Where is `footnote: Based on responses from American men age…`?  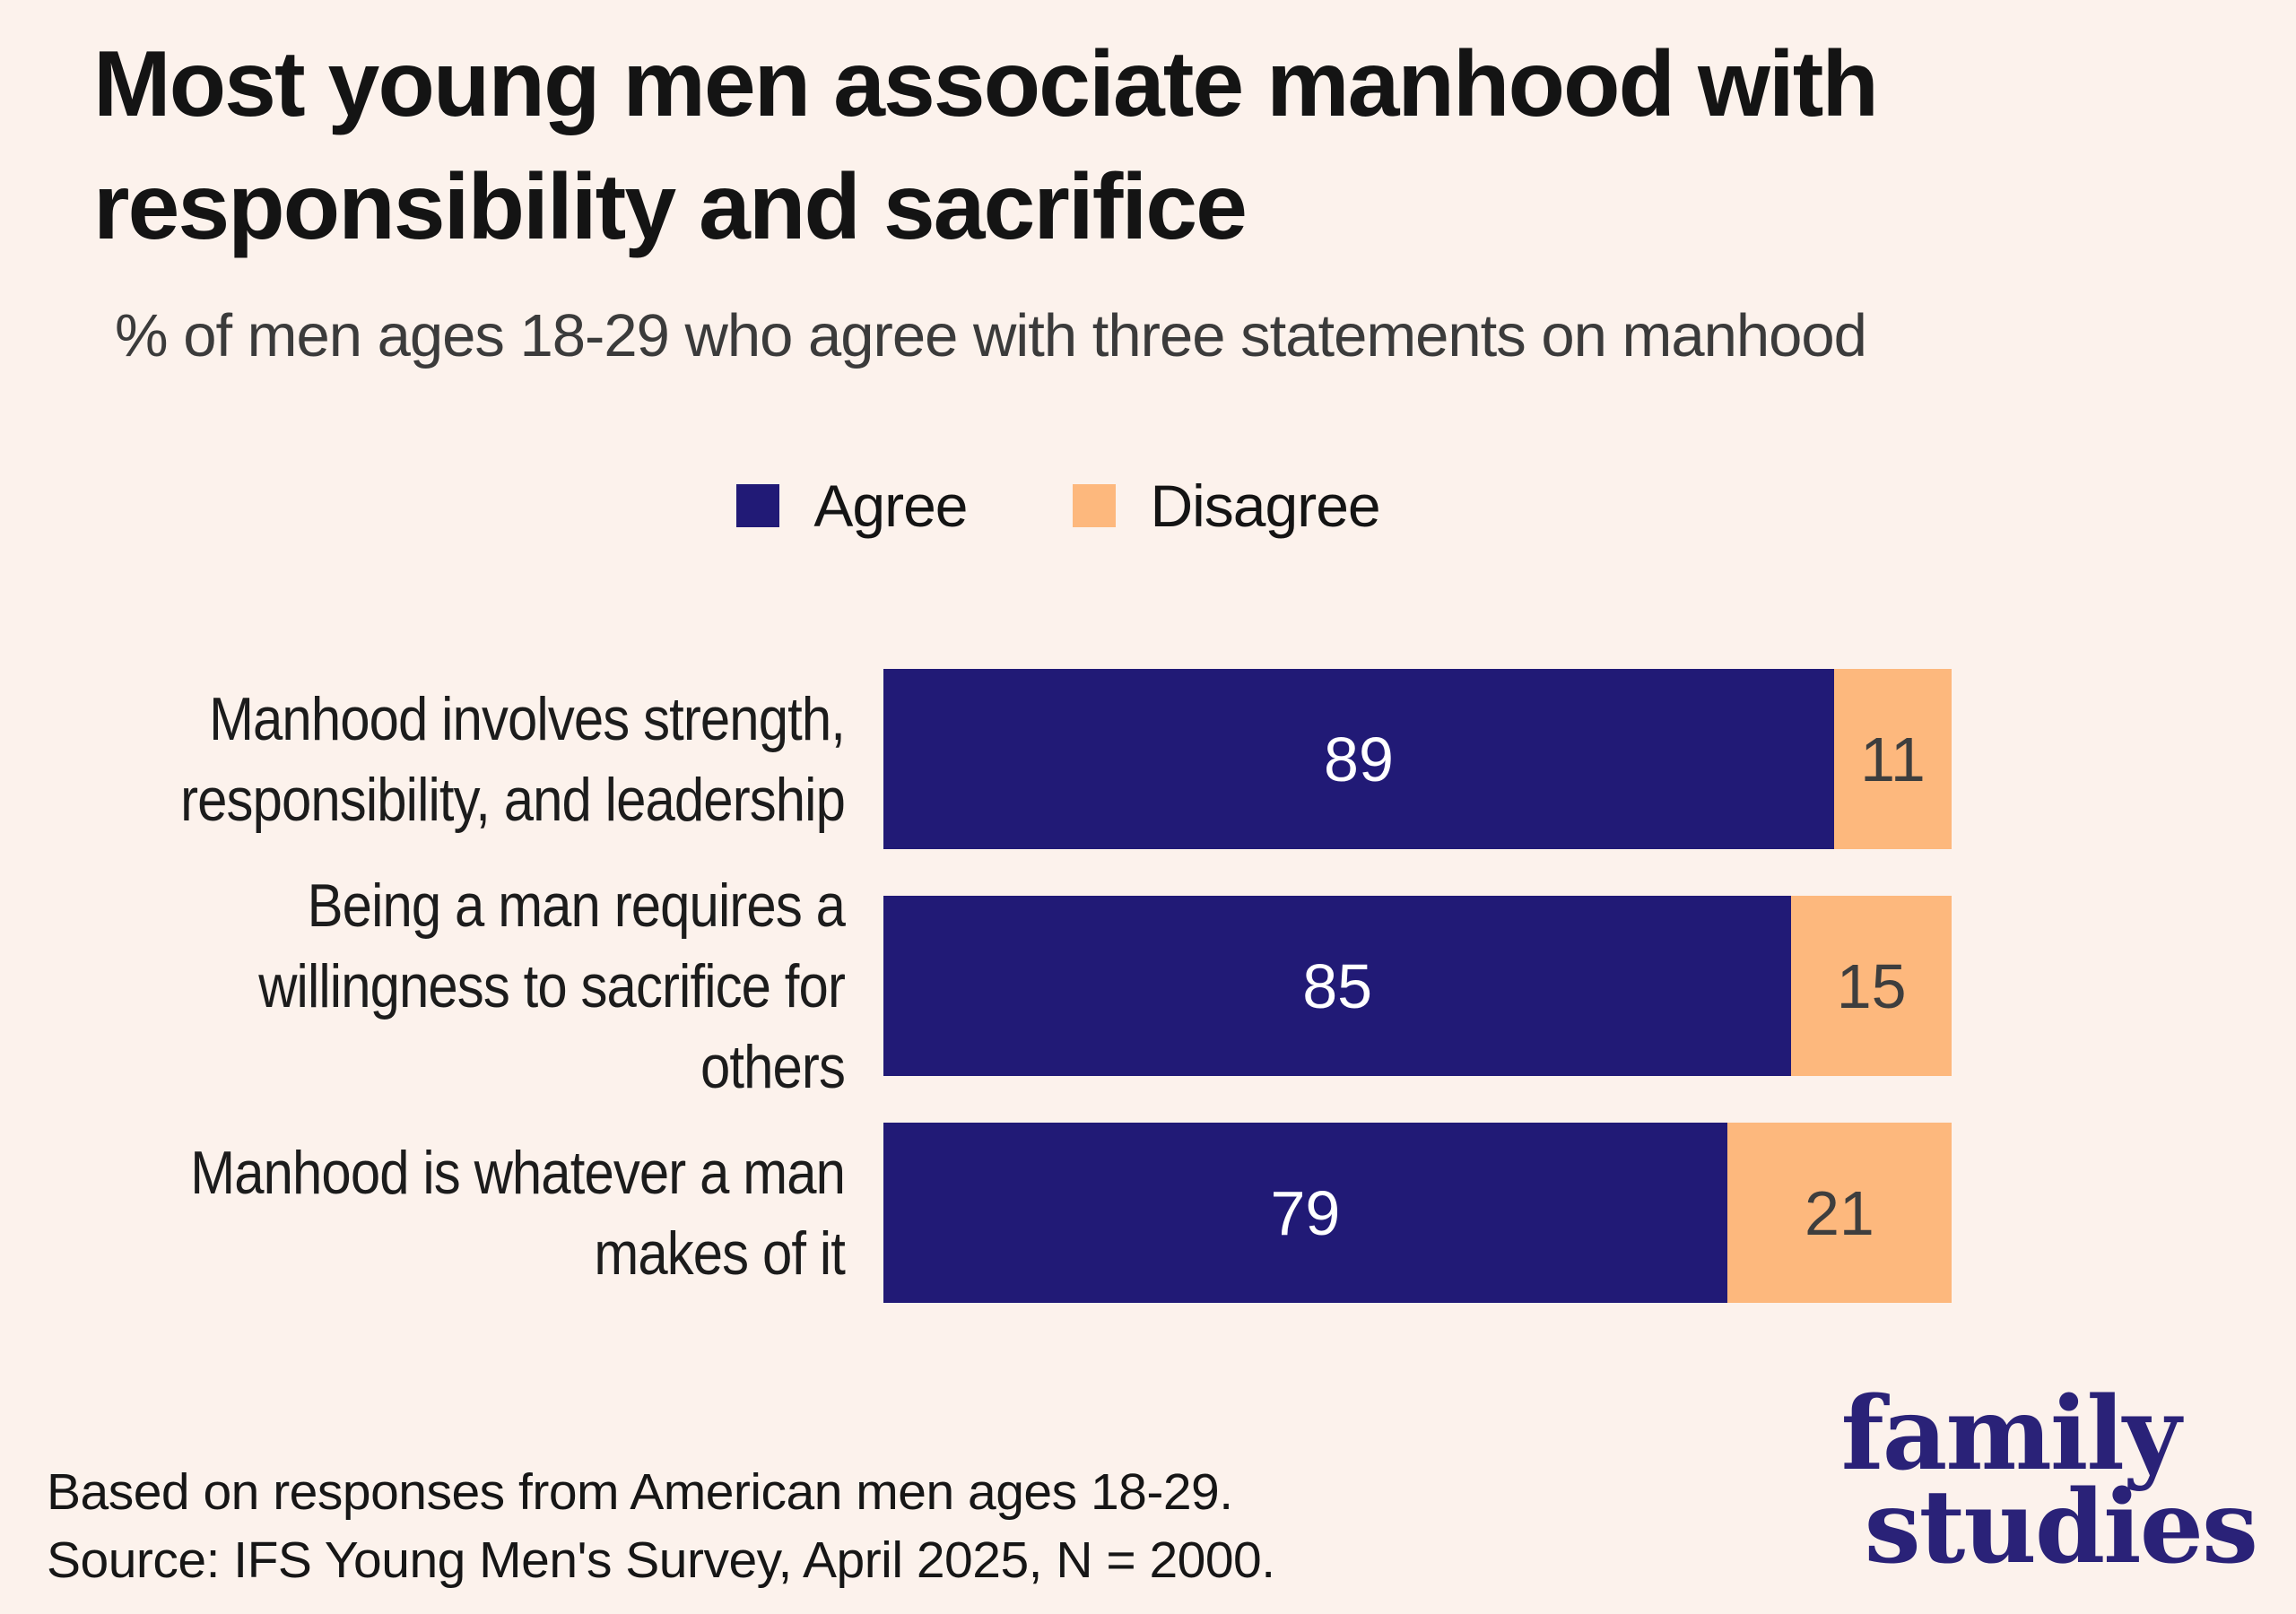 footnote: Based on responses from American men age… is located at coordinates (661, 1526).